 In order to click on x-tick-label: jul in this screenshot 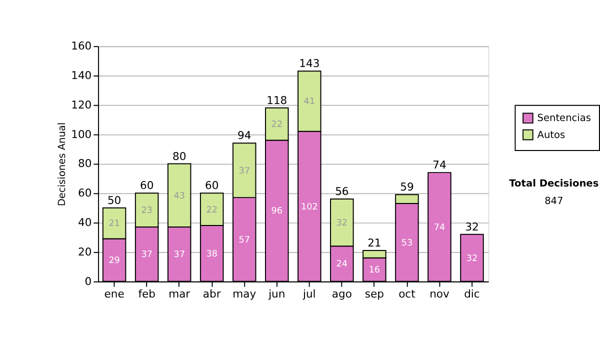, I will do `click(309, 294)`.